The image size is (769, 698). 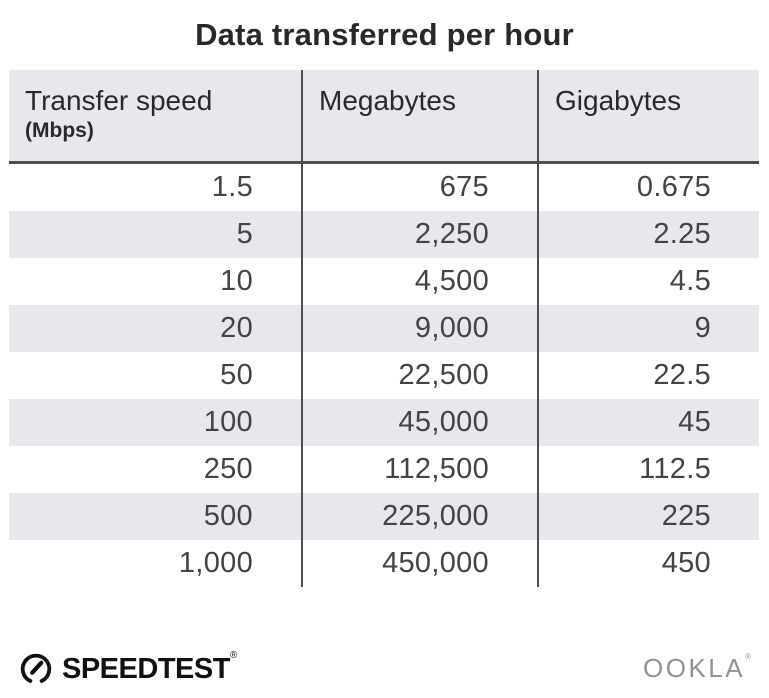 What do you see at coordinates (156, 563) in the screenshot?
I see `cell-transfer-speed: 1,000` at bounding box center [156, 563].